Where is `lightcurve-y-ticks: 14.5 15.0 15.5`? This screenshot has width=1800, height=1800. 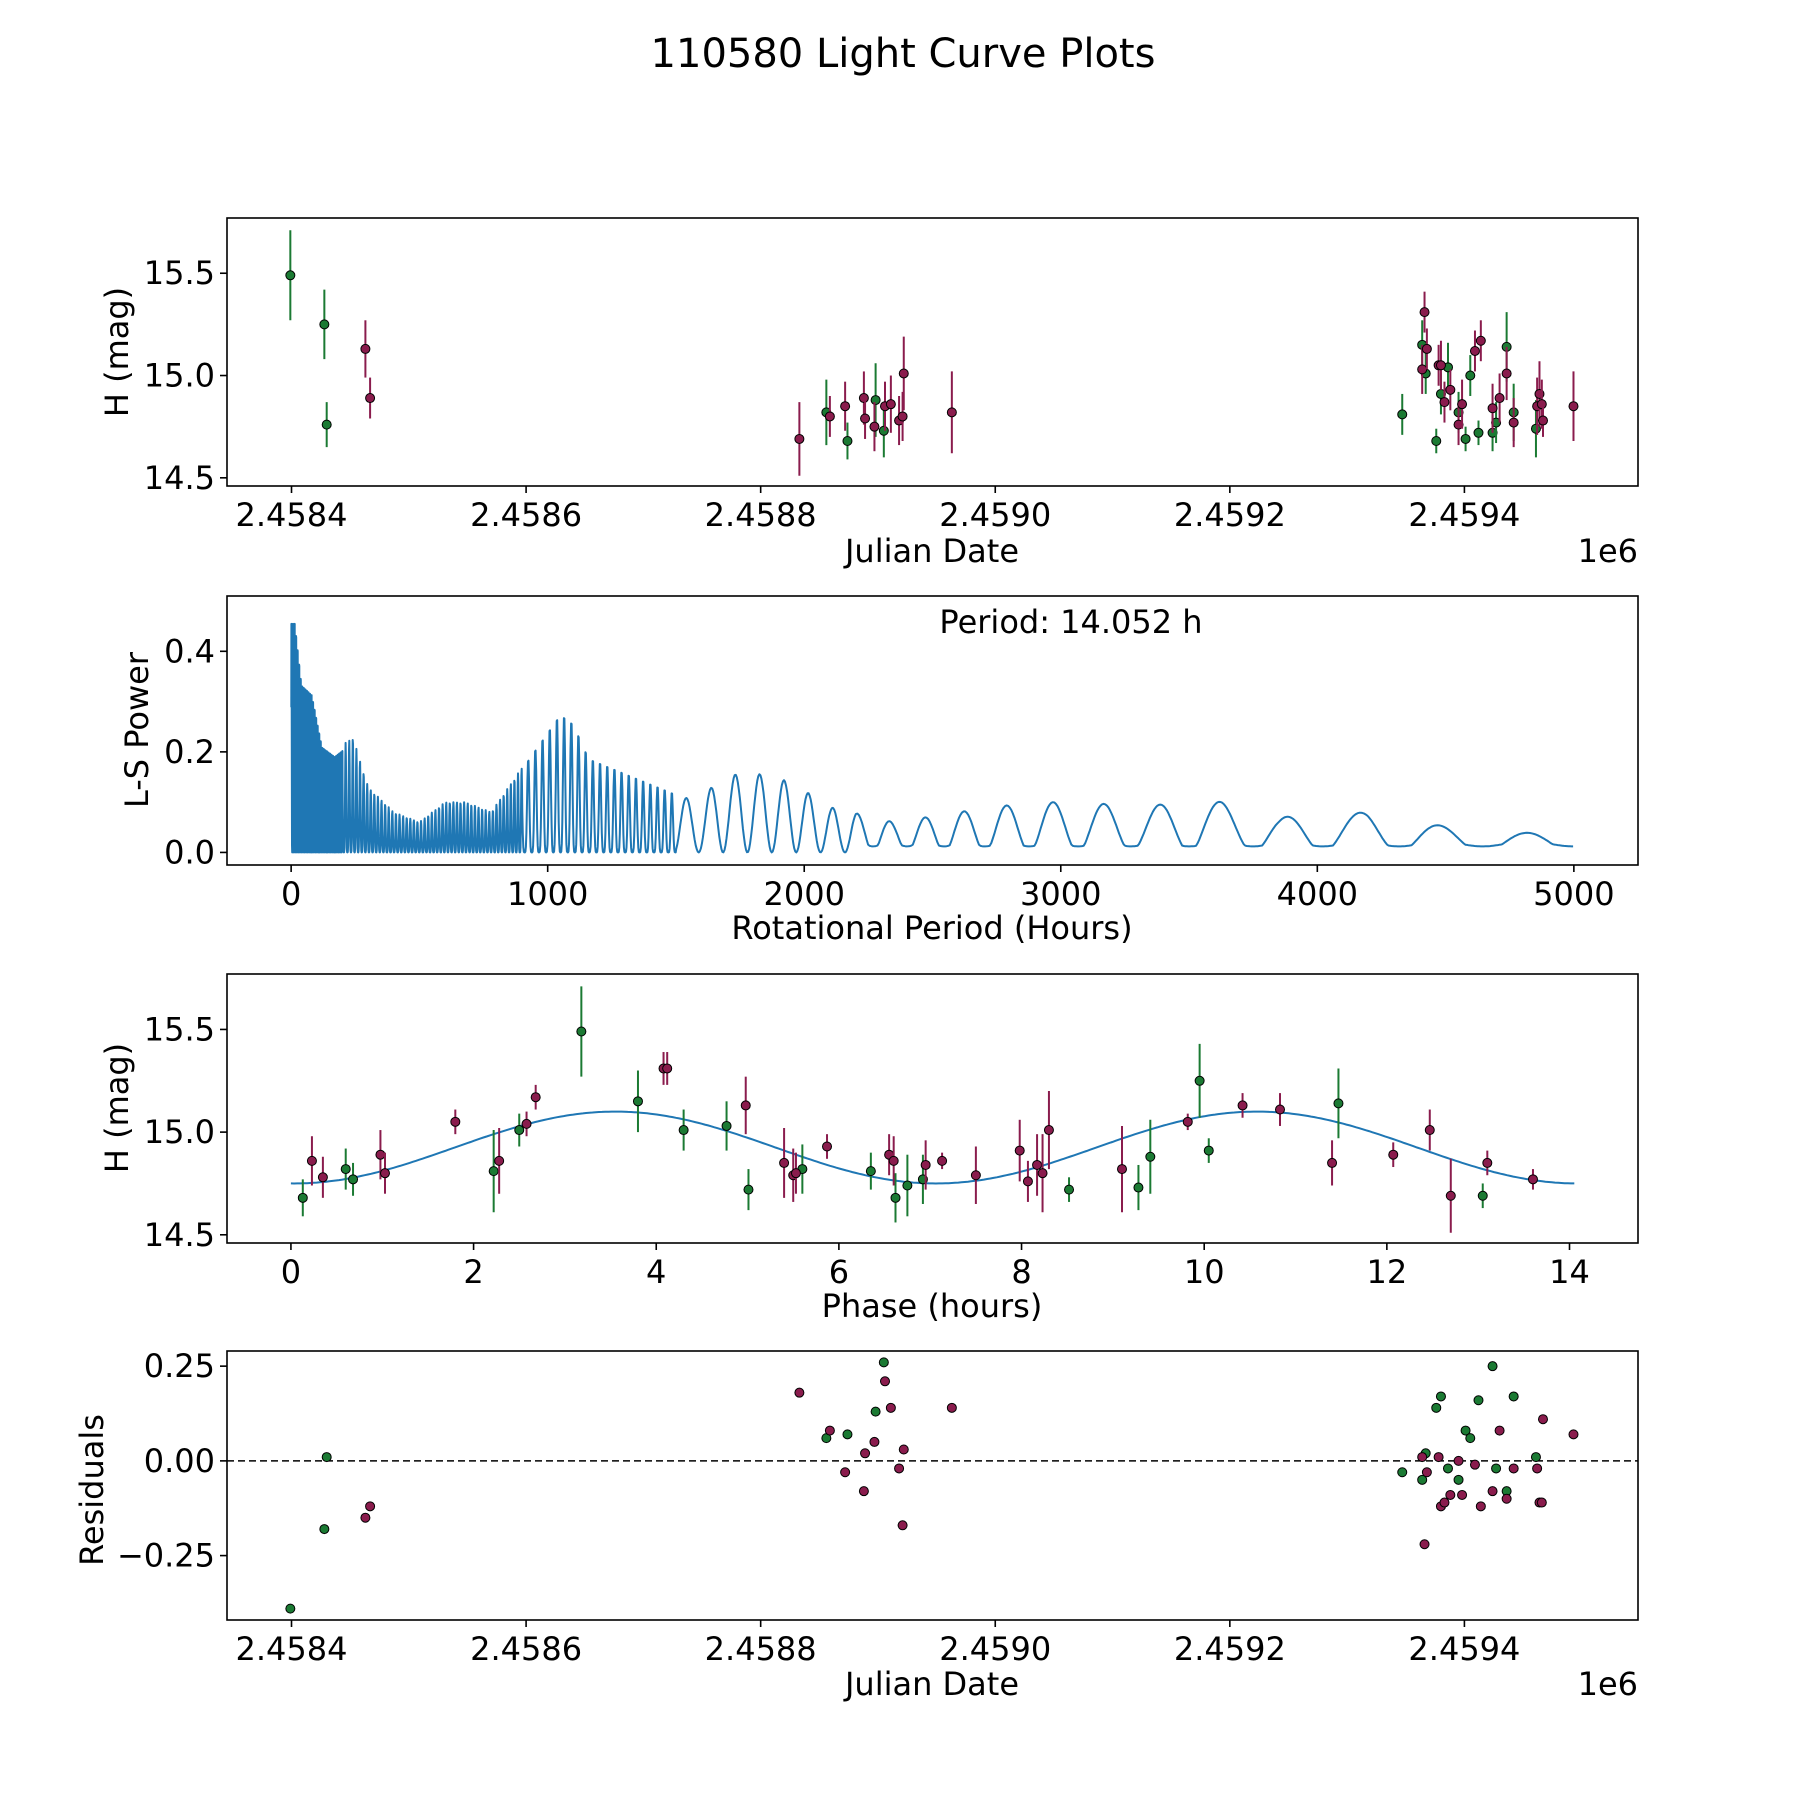 lightcurve-y-ticks: 14.5 15.0 15.5 is located at coordinates (185, 375).